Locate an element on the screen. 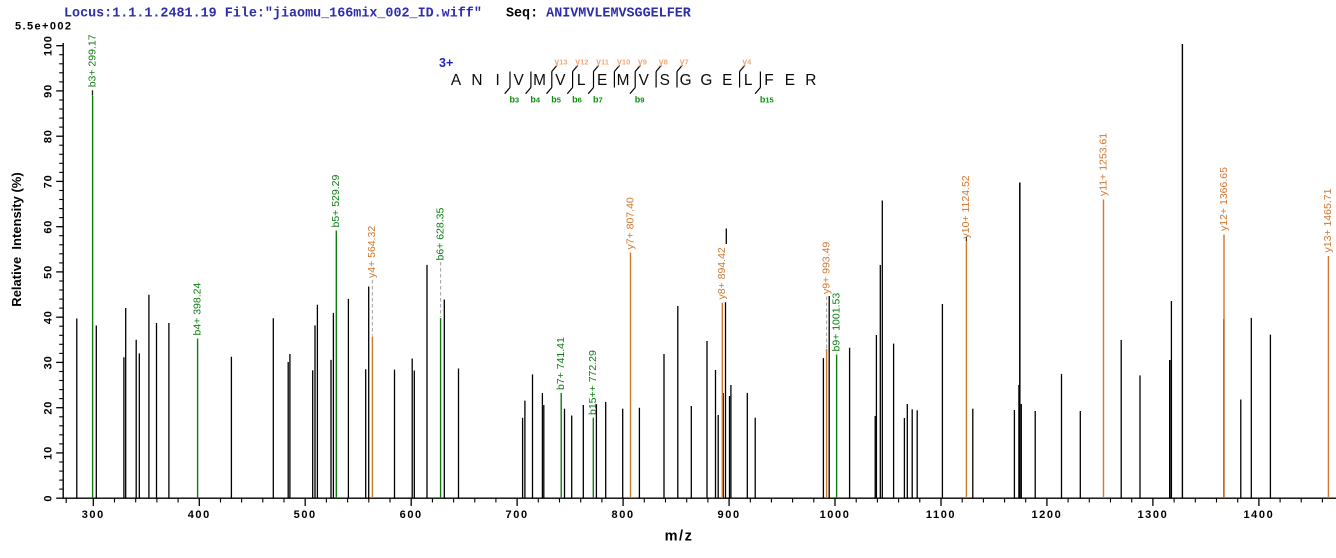 Image resolution: width=1336 pixels, height=558 pixels. svg-text: 70 is located at coordinates (49, 181).